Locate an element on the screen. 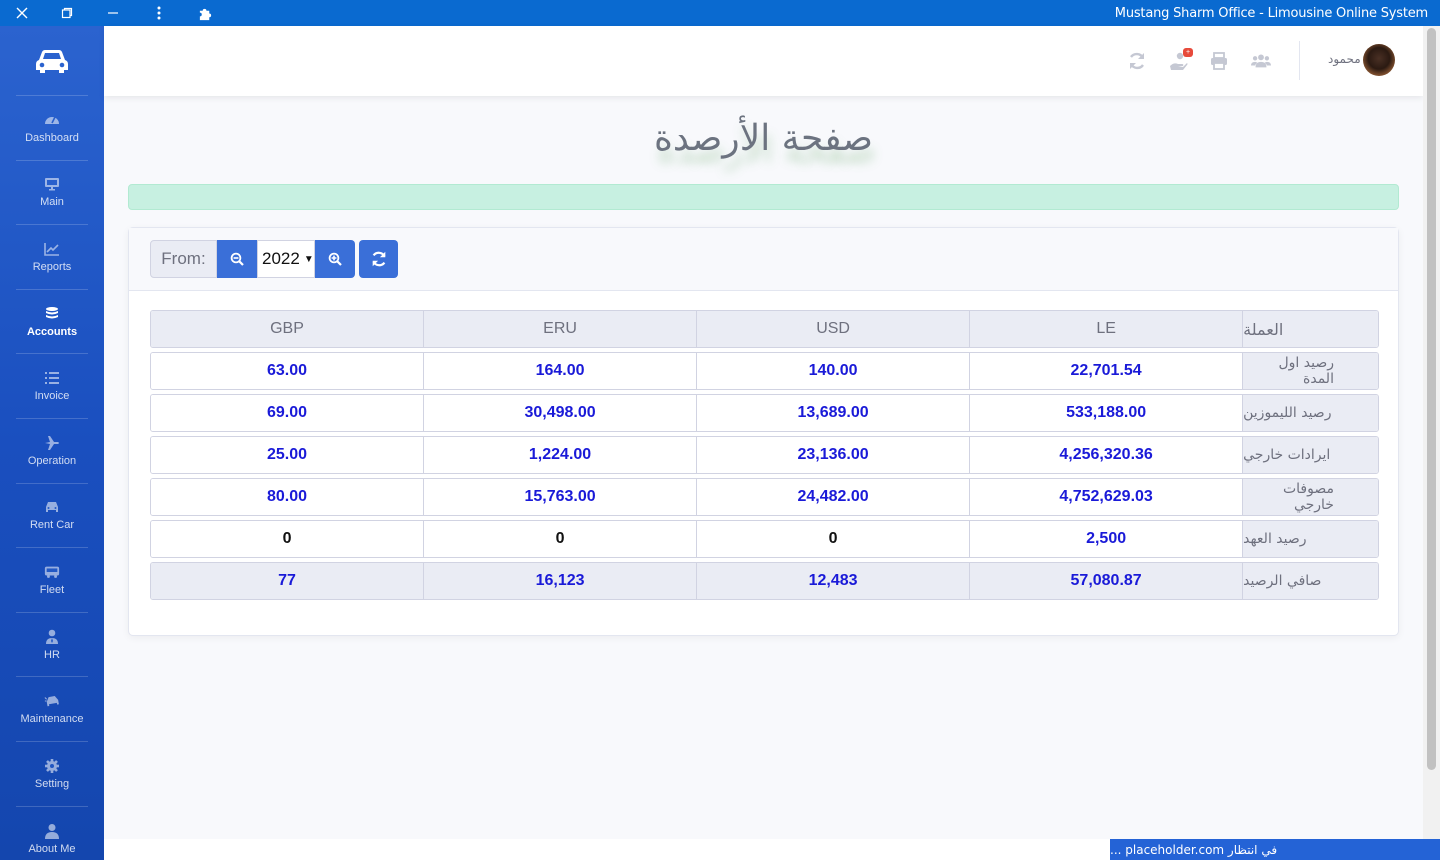 The image size is (1440, 860). table-cell-eru: 164.00 is located at coordinates (561, 371).